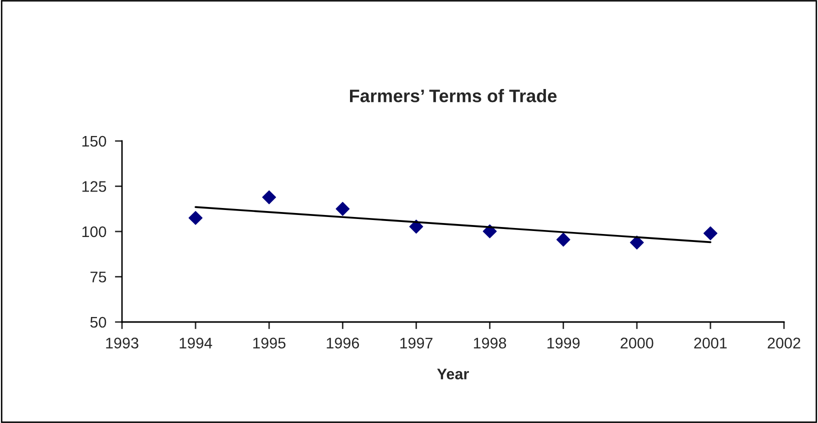 Image resolution: width=818 pixels, height=423 pixels. What do you see at coordinates (98, 322) in the screenshot?
I see `y-tick-label: 50` at bounding box center [98, 322].